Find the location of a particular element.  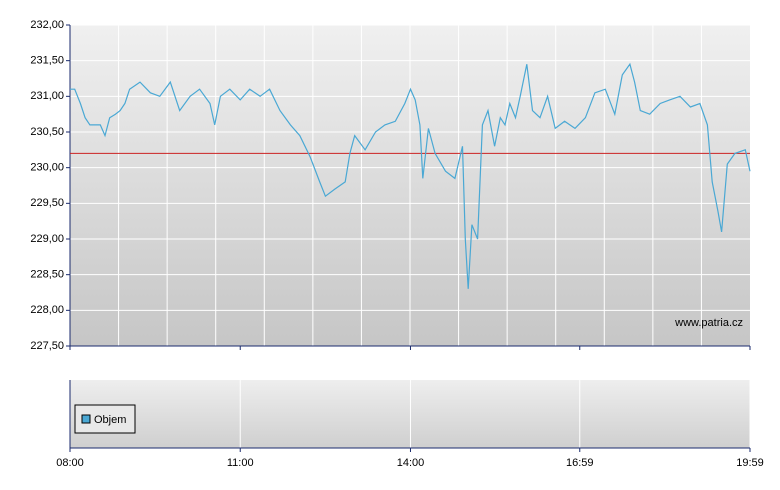

legend-label: Objem is located at coordinates (110, 420).